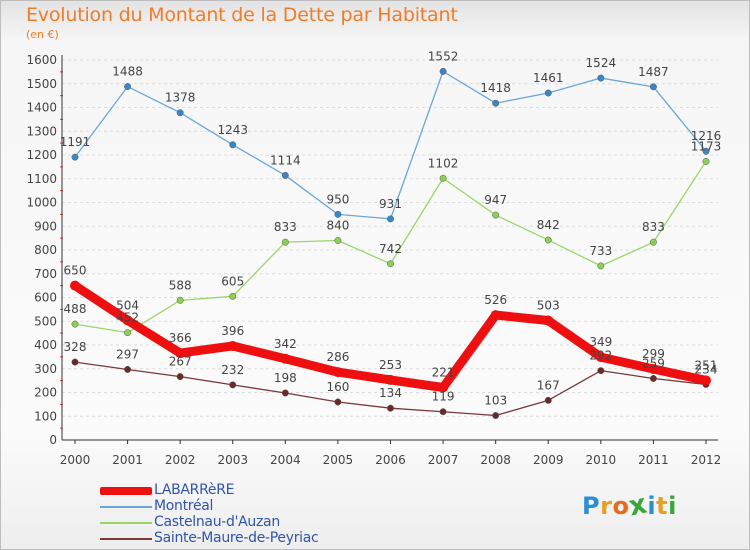 The image size is (750, 550). What do you see at coordinates (250, 490) in the screenshot?
I see `legend-item: LABARRèRE` at bounding box center [250, 490].